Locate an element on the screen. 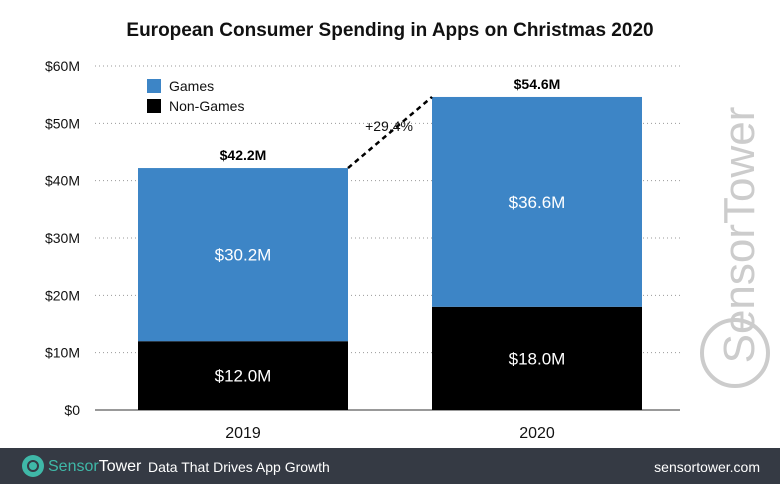 This screenshot has width=780, height=484. bar-value-label: $30.2M is located at coordinates (243, 255).